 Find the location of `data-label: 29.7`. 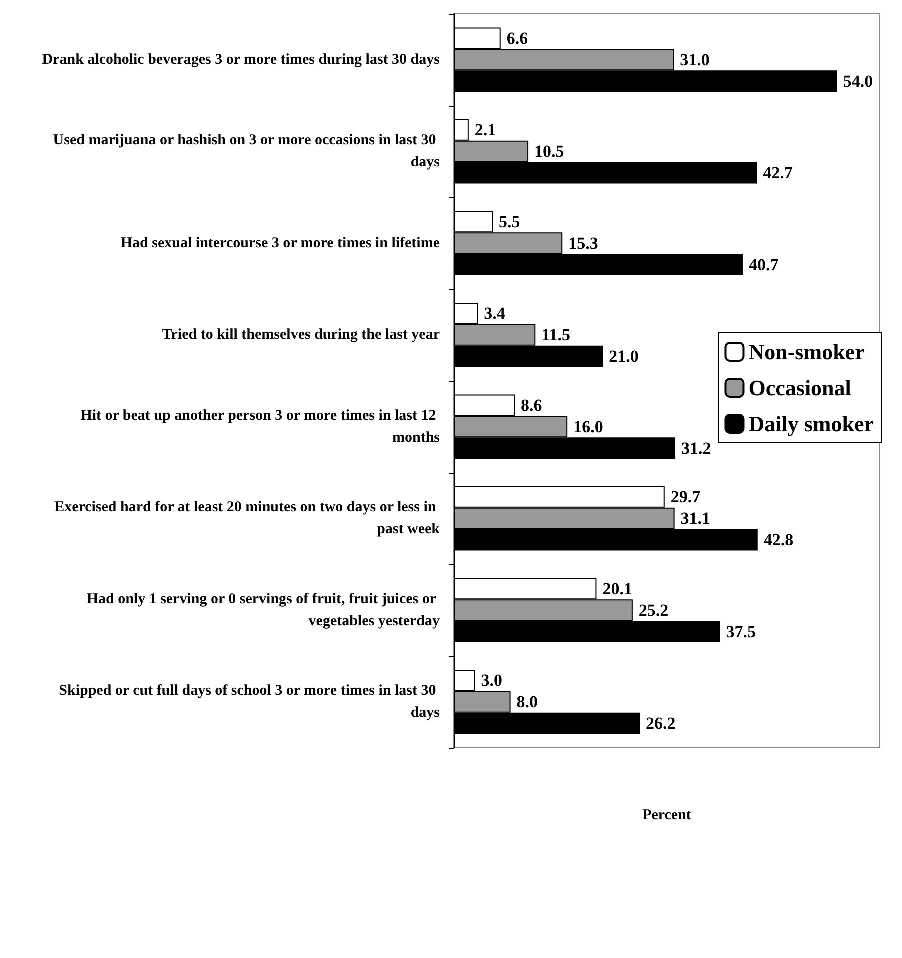

data-label: 29.7 is located at coordinates (686, 497).